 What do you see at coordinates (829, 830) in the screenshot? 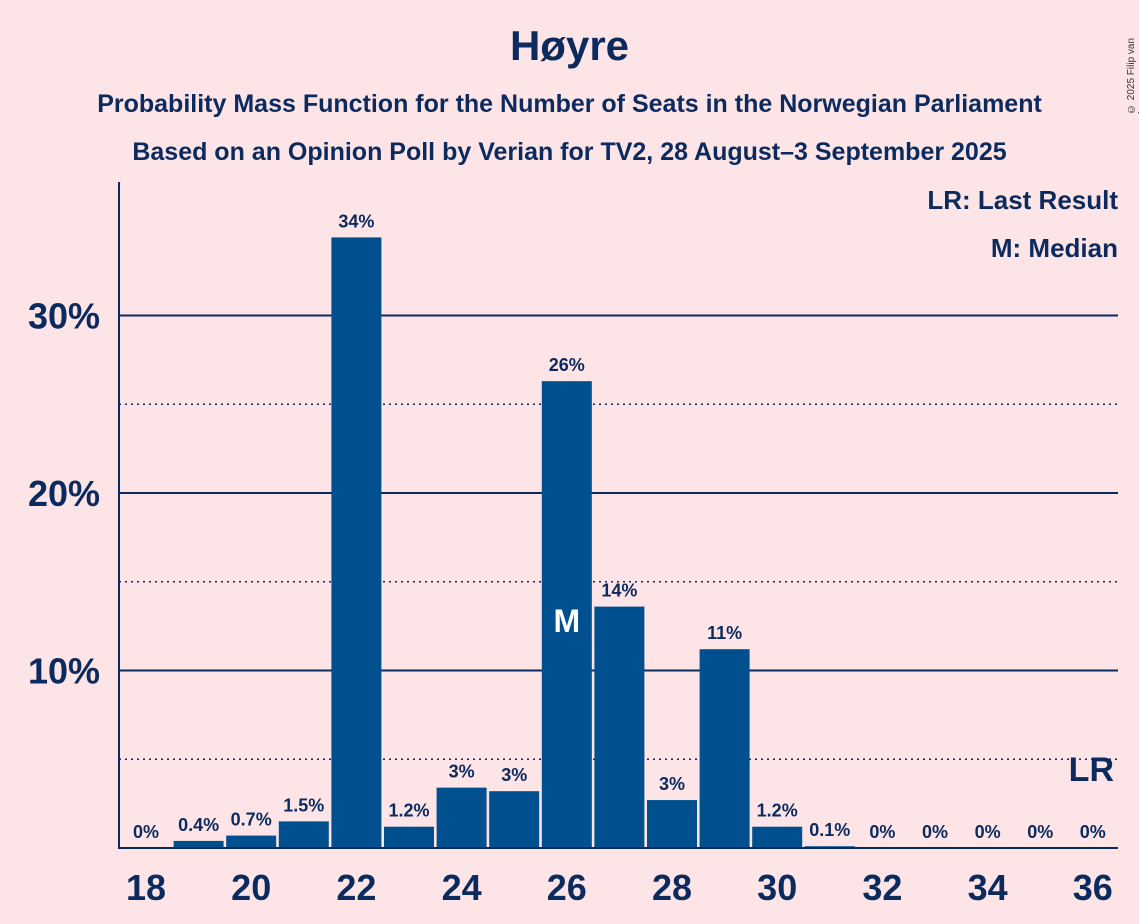
I see `bar-value-label: 0.1%` at bounding box center [829, 830].